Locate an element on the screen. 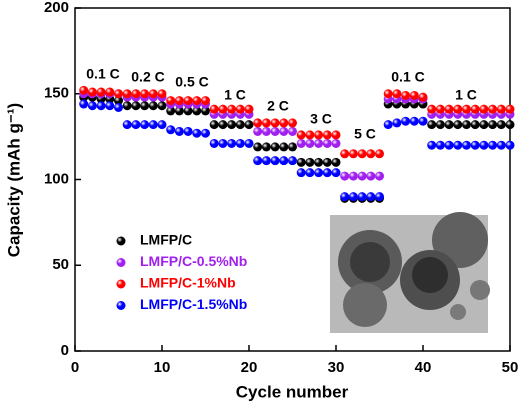 Image resolution: width=520 pixels, height=406 pixels. y-tick-label: 200 is located at coordinates (56, 8).